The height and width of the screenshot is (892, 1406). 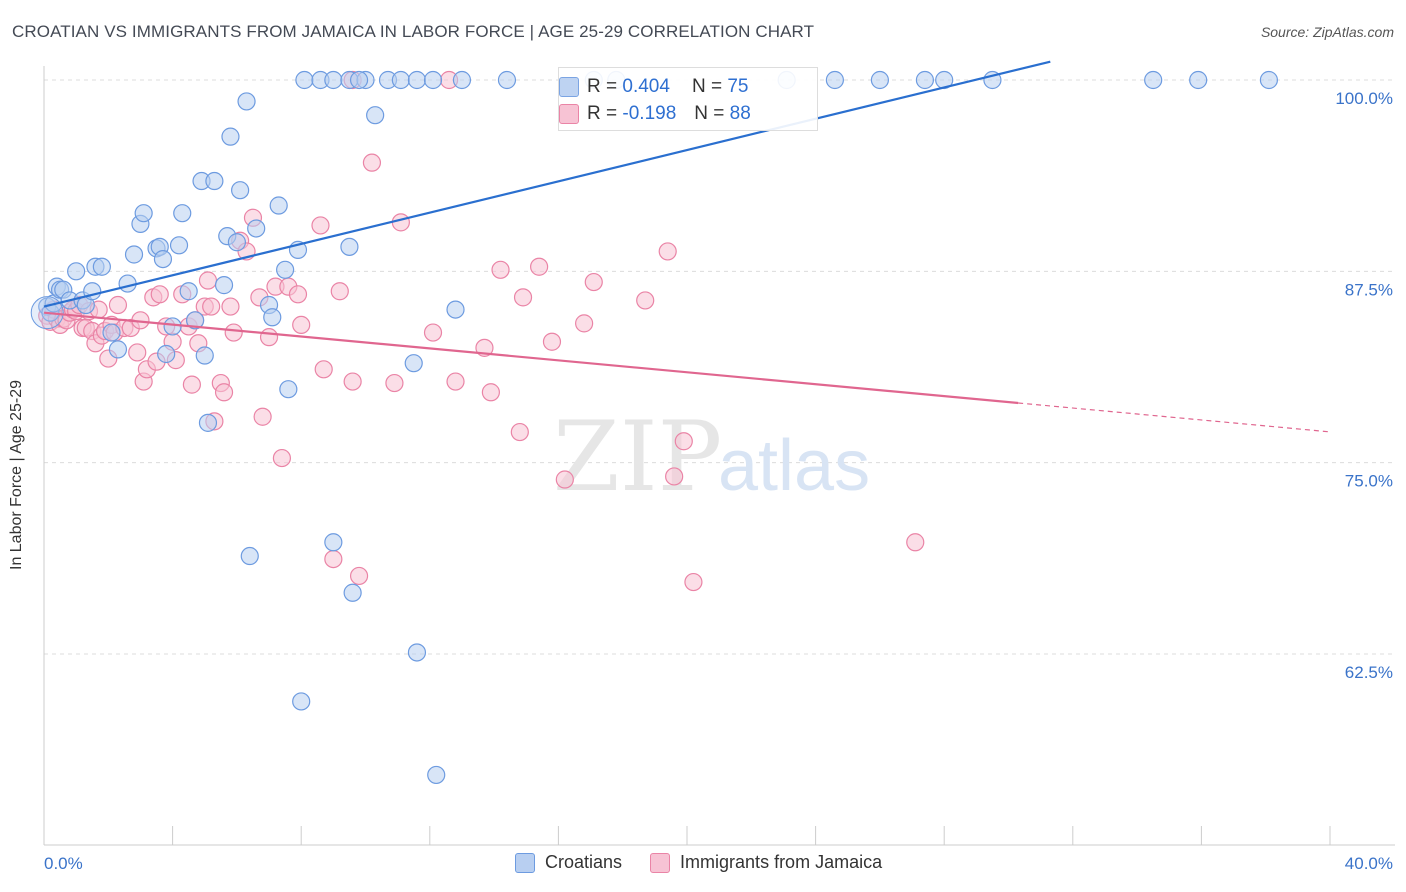 What do you see at coordinates (1327, 32) in the screenshot?
I see `source-label: Source: ZipAtlas.com` at bounding box center [1327, 32].